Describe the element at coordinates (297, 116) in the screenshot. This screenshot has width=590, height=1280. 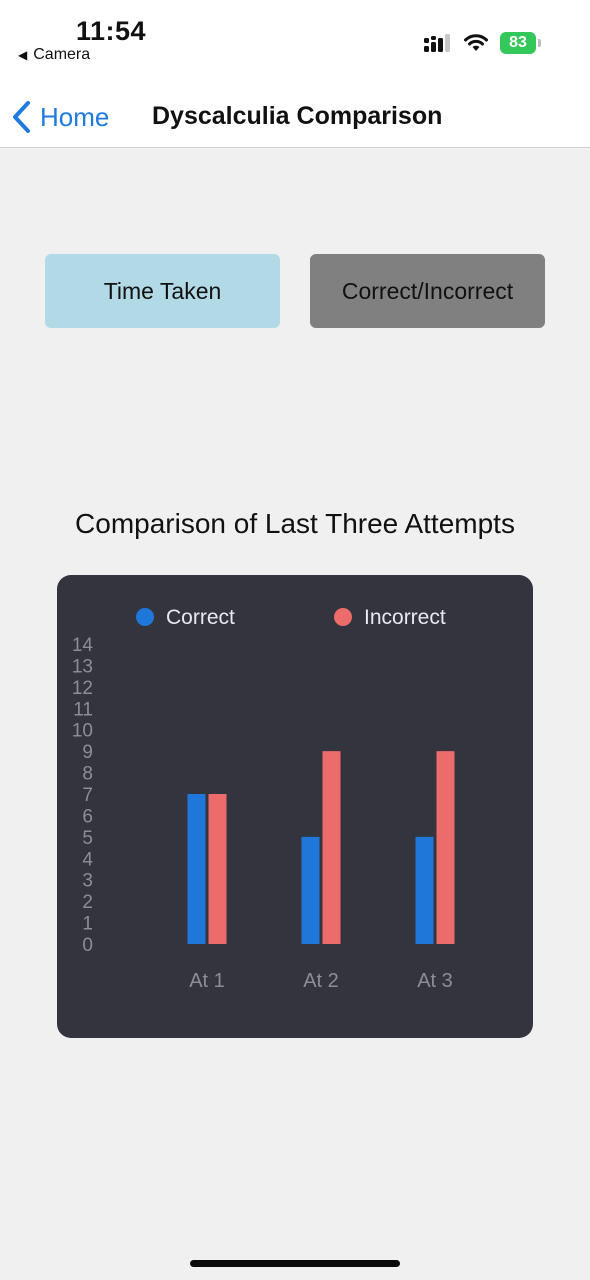
I see `page-title: Dyscalculia Comparison` at that location.